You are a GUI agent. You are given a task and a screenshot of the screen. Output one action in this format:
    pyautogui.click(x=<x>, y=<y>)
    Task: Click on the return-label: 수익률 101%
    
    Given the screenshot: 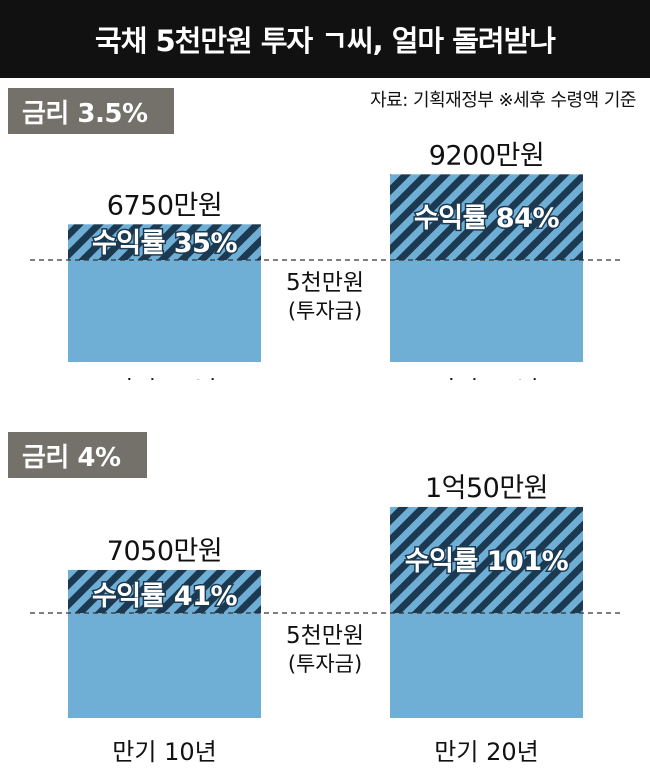 What is the action you would take?
    pyautogui.click(x=487, y=561)
    